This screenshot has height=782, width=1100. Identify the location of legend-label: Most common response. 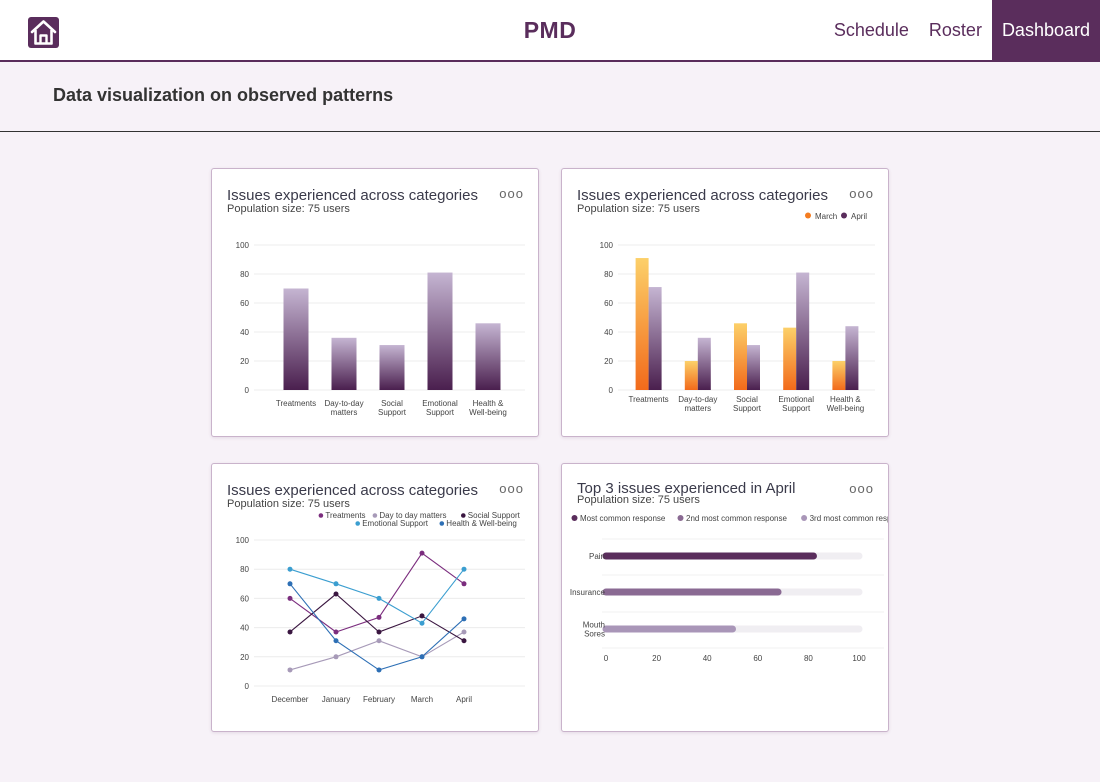
(623, 518).